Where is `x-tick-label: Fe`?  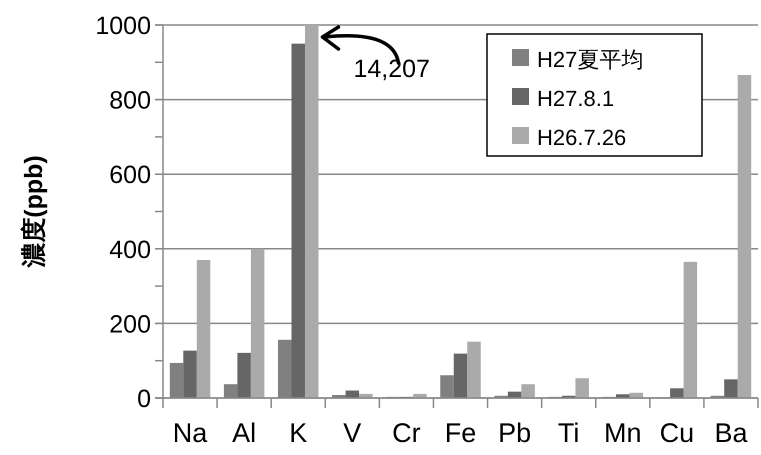
x-tick-label: Fe is located at coordinates (460, 433).